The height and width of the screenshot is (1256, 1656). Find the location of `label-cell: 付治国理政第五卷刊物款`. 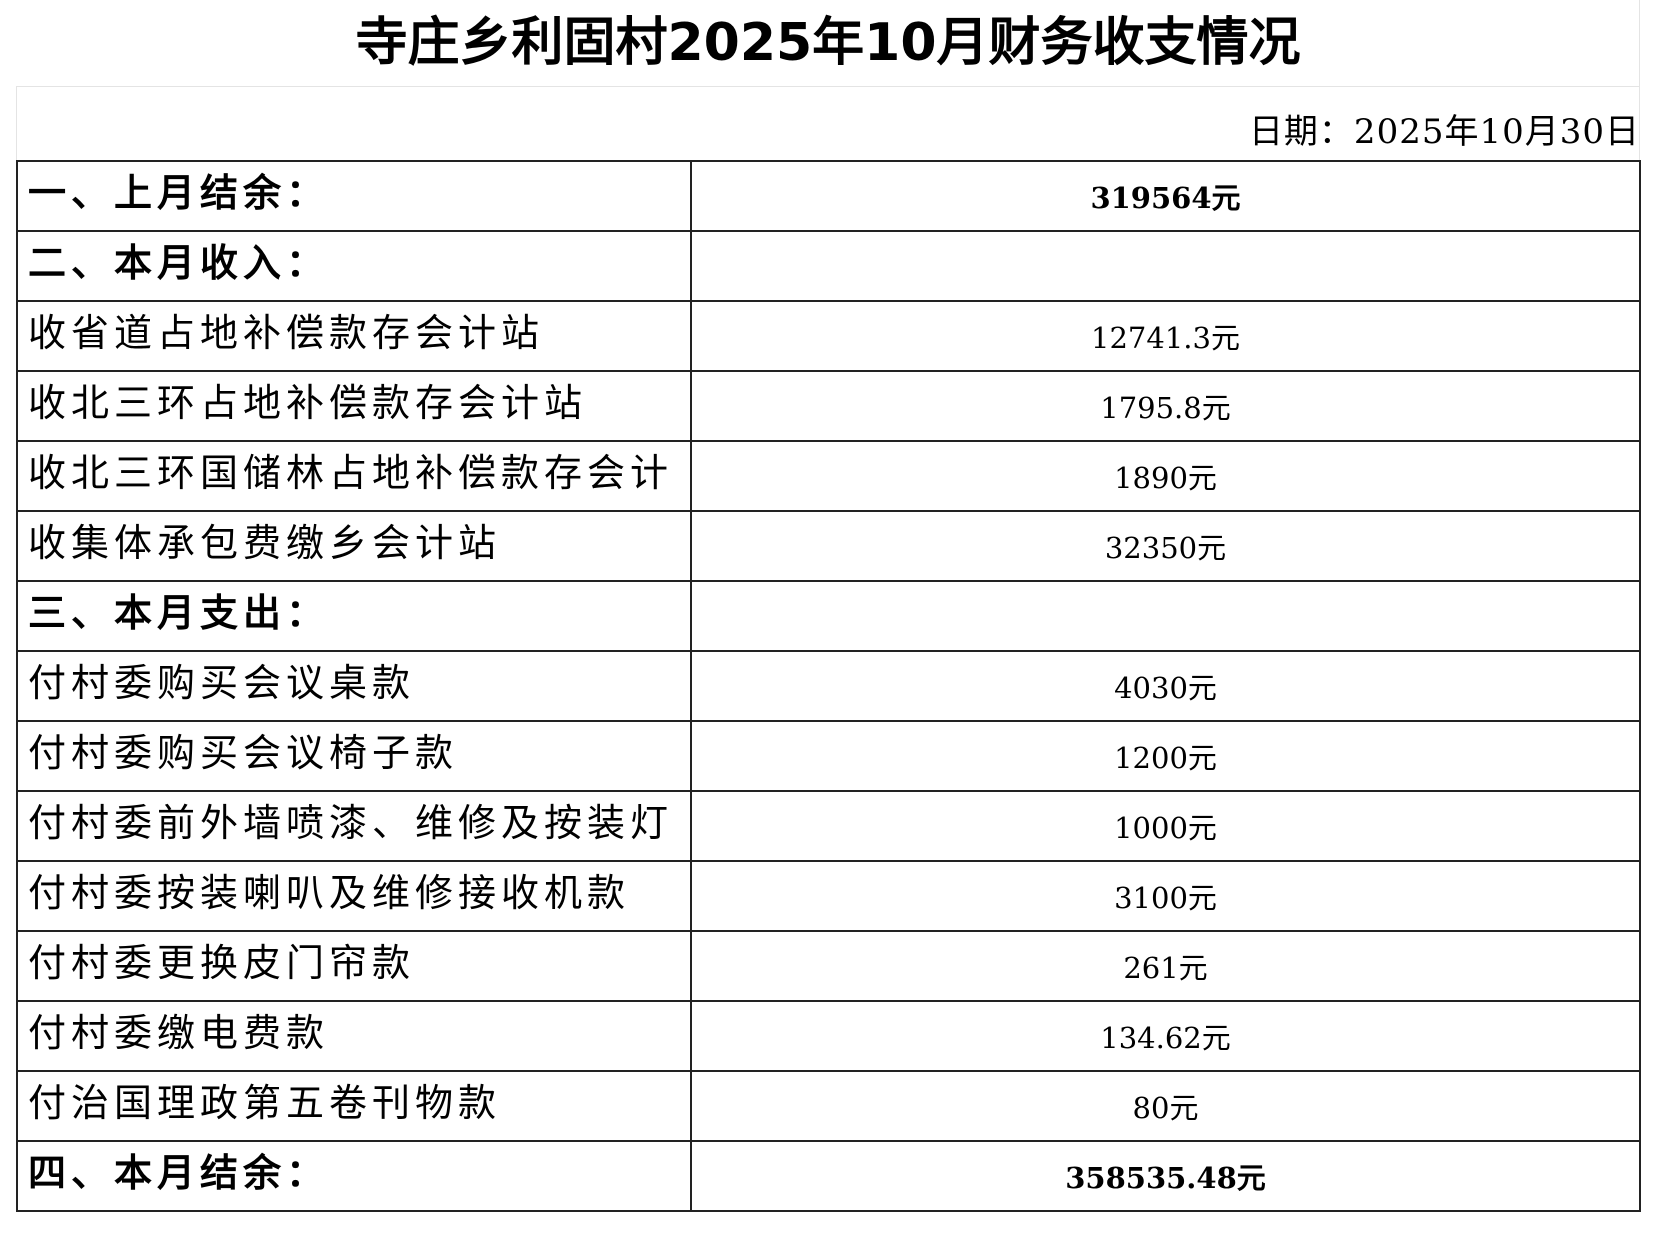

label-cell: 付治国理政第五卷刊物款 is located at coordinates (354, 1106).